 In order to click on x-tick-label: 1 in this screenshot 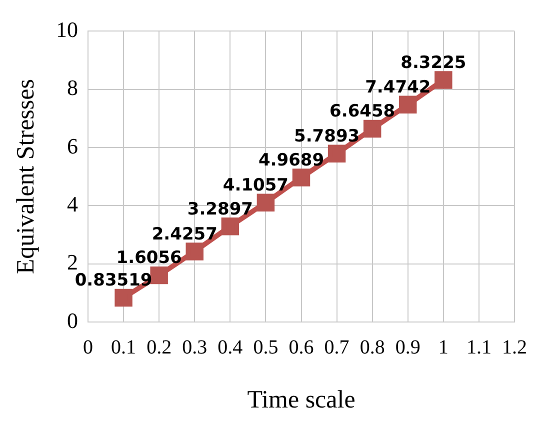, I will do `click(443, 347)`.